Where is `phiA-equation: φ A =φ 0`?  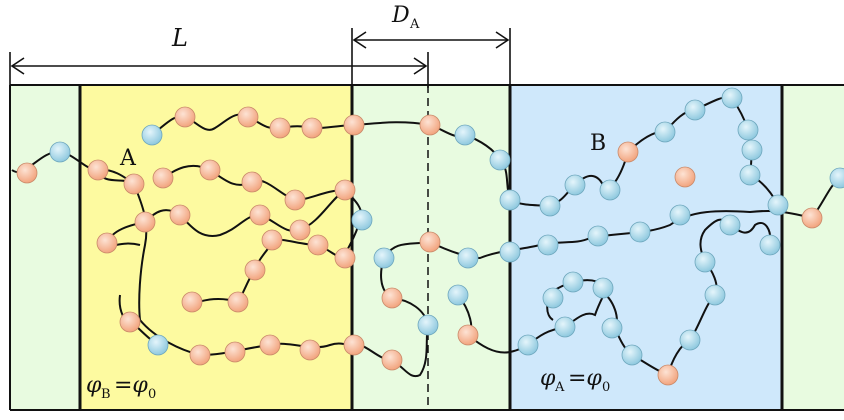 phiA-equation: φ A =φ 0 is located at coordinates (575, 380).